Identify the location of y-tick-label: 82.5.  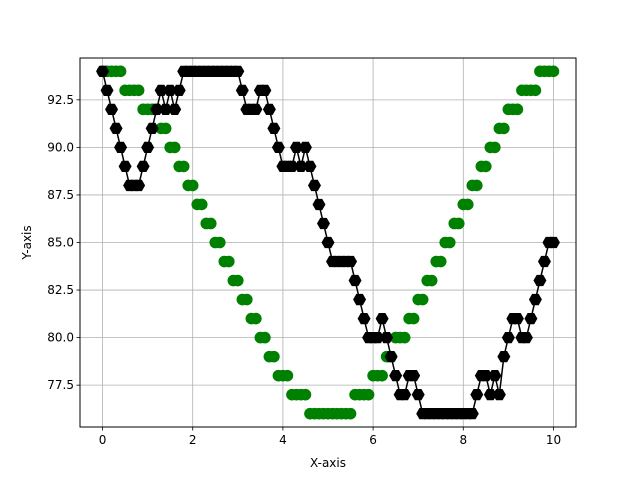
(60, 290).